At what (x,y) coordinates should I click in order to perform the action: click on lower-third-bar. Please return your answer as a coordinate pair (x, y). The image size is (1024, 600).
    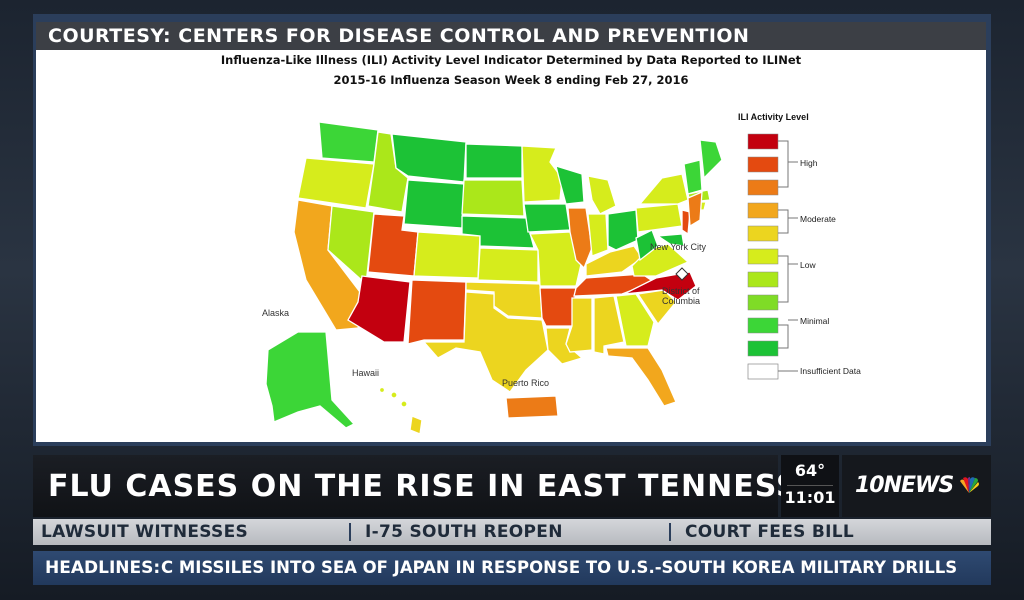
    Looking at the image, I should click on (405, 486).